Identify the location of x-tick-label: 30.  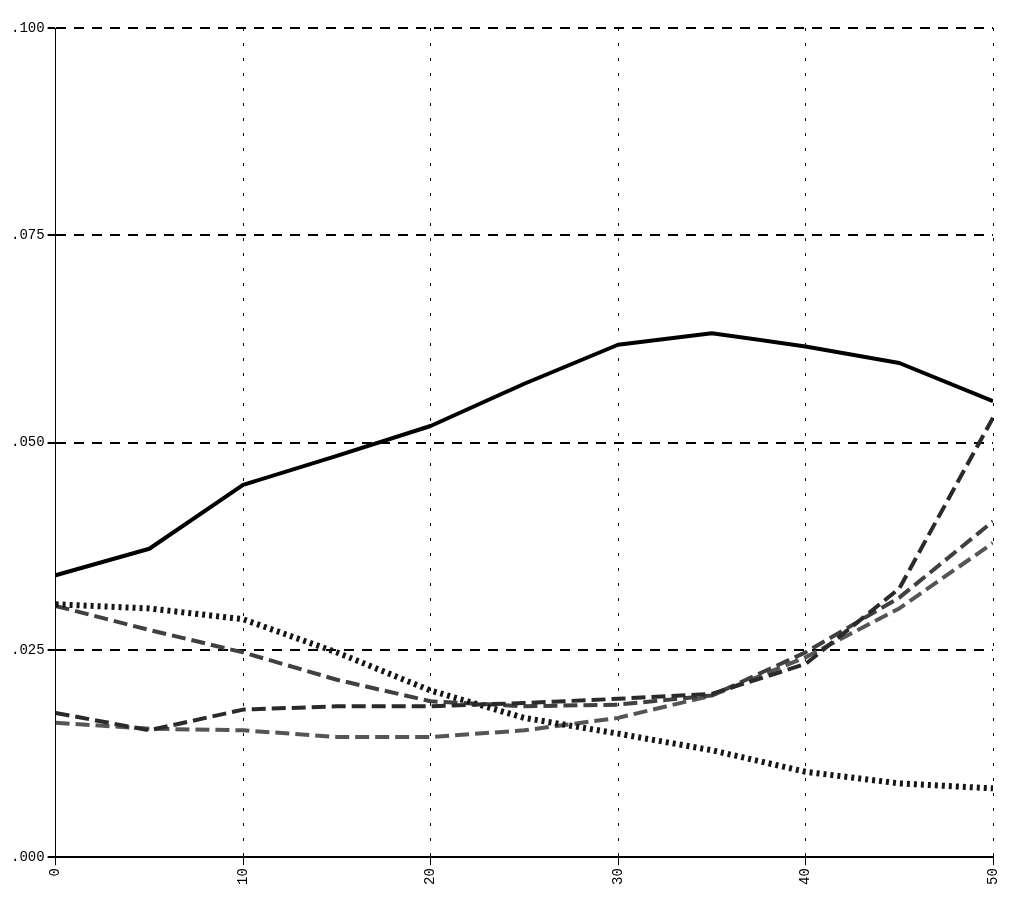
(617, 877).